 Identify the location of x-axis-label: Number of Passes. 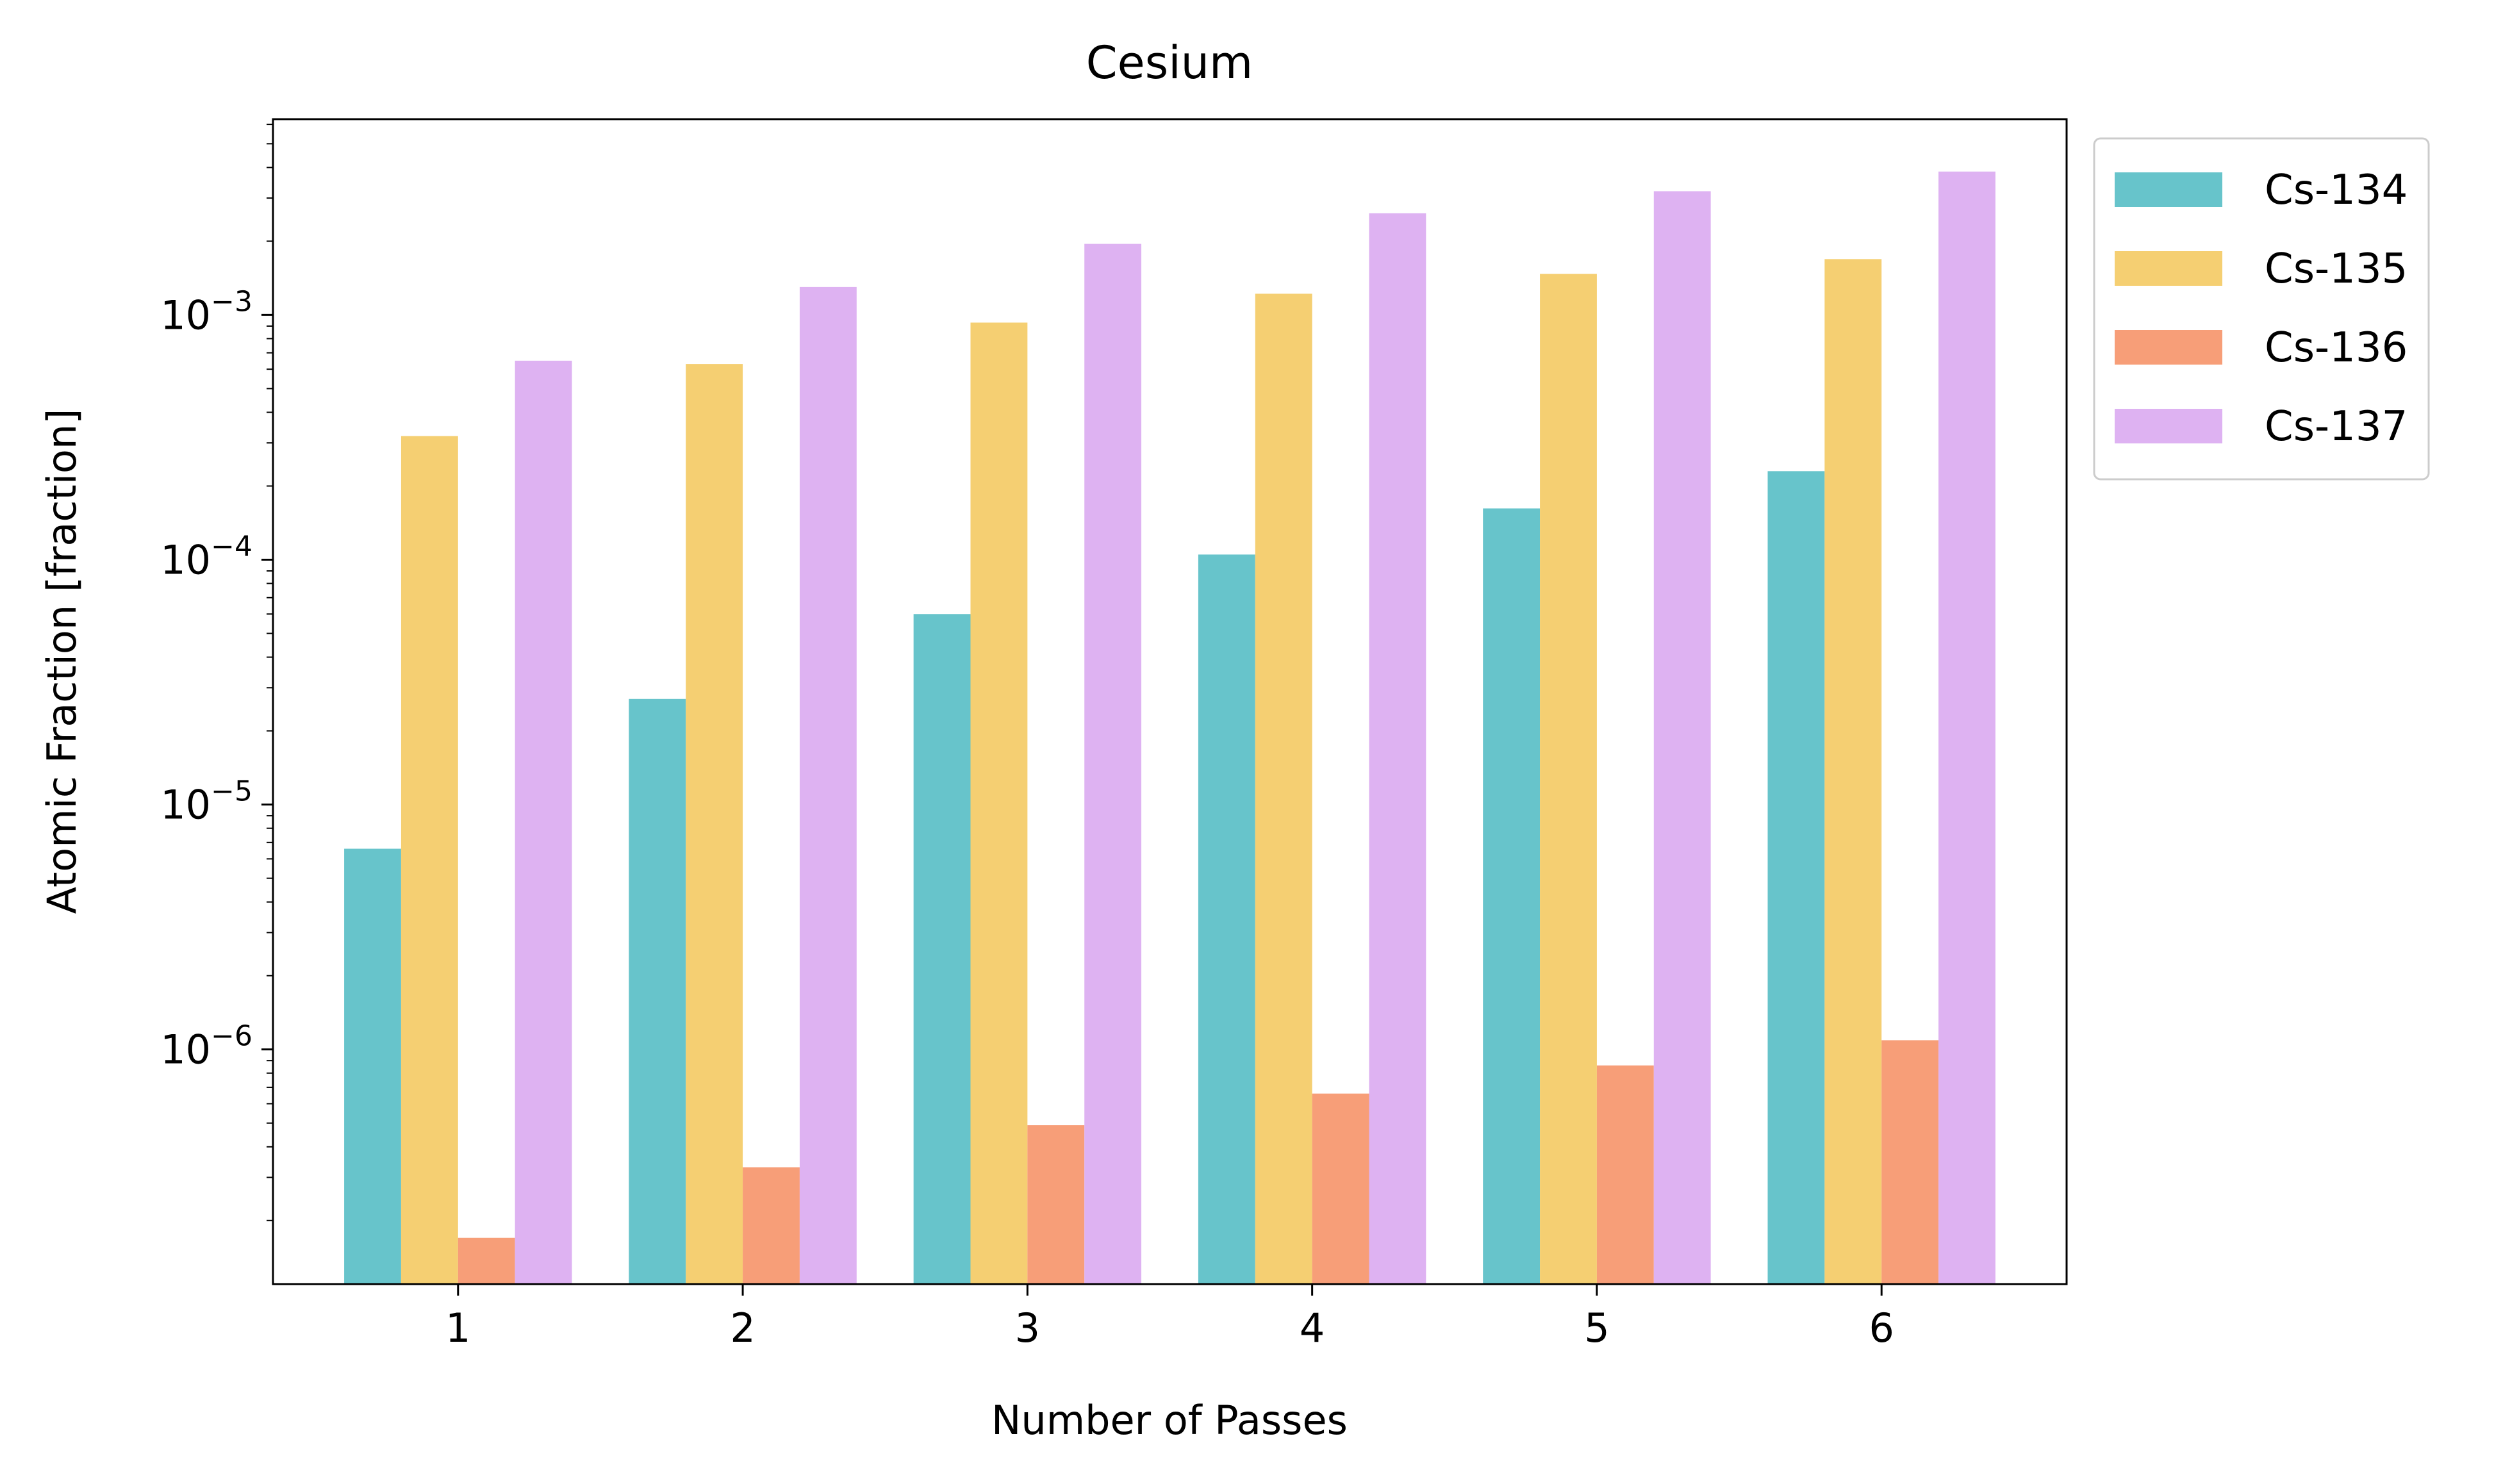
(1169, 1420).